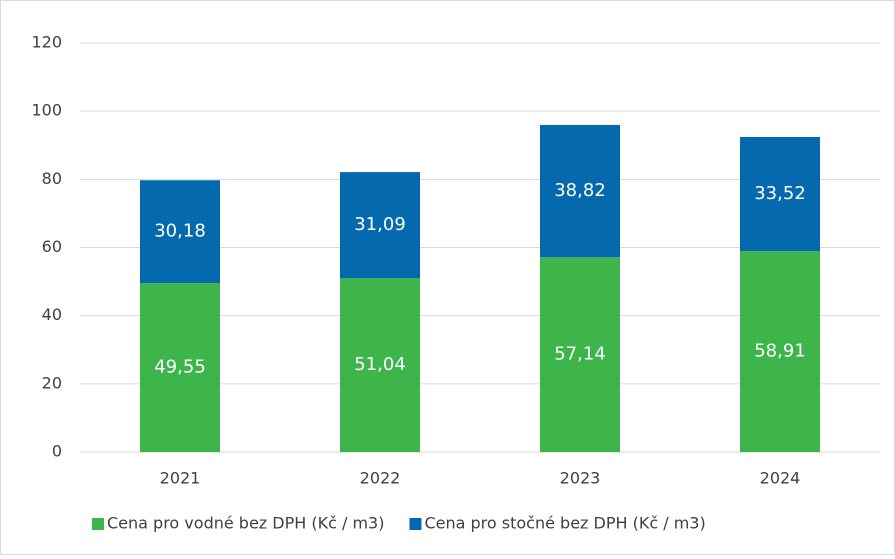  I want to click on data-label: 38,82, so click(580, 190).